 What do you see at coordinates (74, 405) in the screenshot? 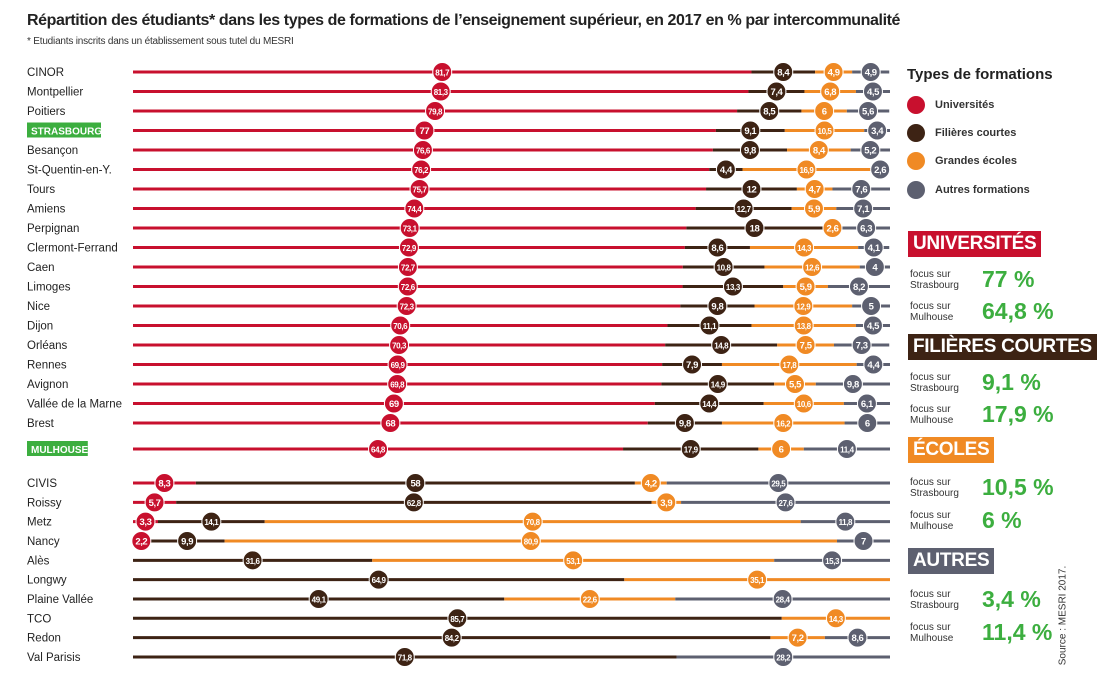
I see `row-label: Vallée de la Marne` at bounding box center [74, 405].